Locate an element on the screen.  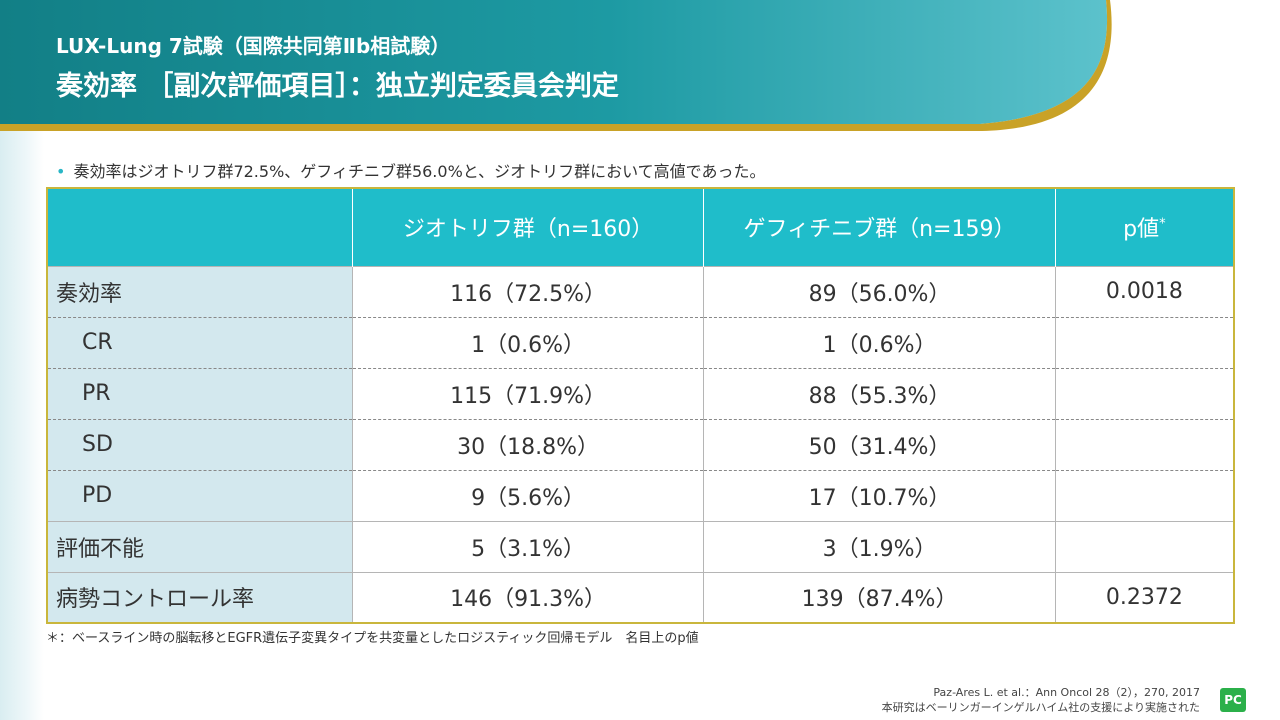
row-label: PD is located at coordinates (200, 495).